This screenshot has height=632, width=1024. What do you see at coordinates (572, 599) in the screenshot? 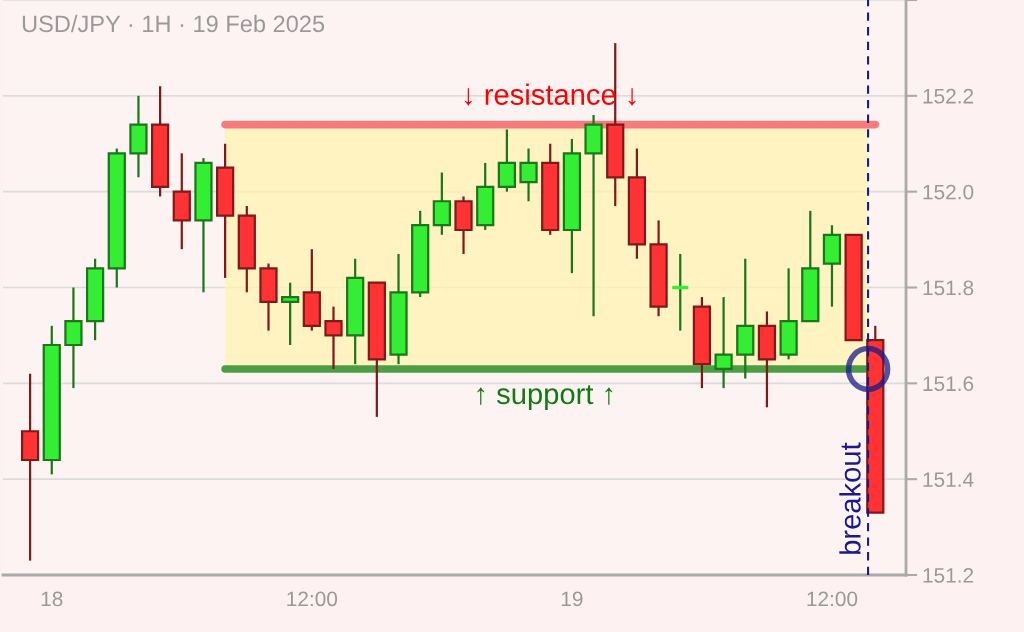
I see `x-tick-label: 19` at bounding box center [572, 599].